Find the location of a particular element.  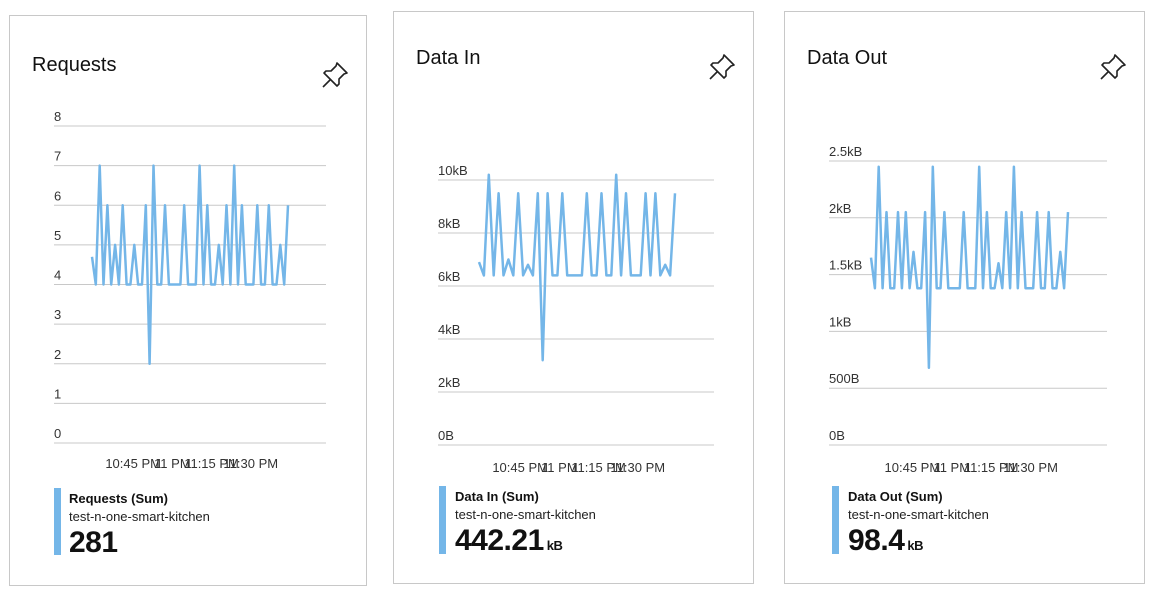

legend-value: 281 is located at coordinates (95, 543).